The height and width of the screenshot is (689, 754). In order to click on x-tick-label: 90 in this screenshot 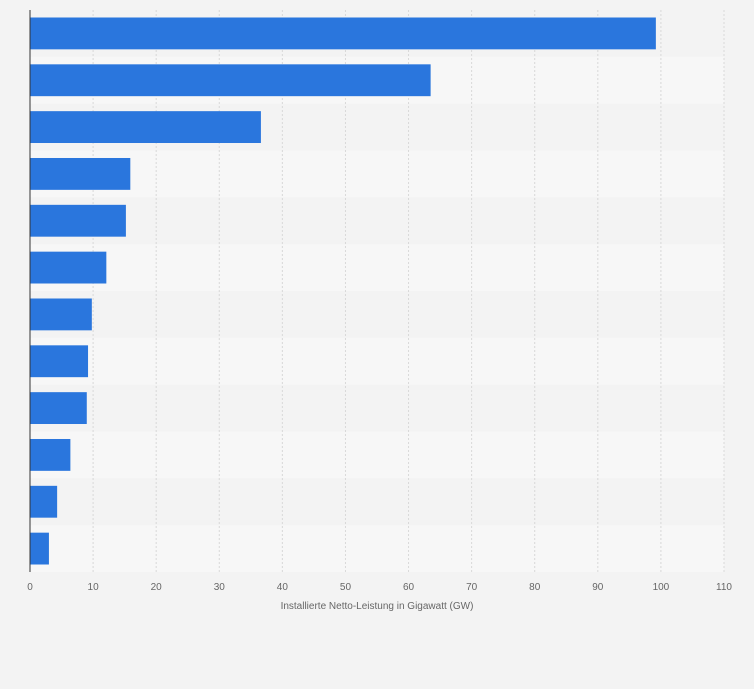, I will do `click(598, 587)`.